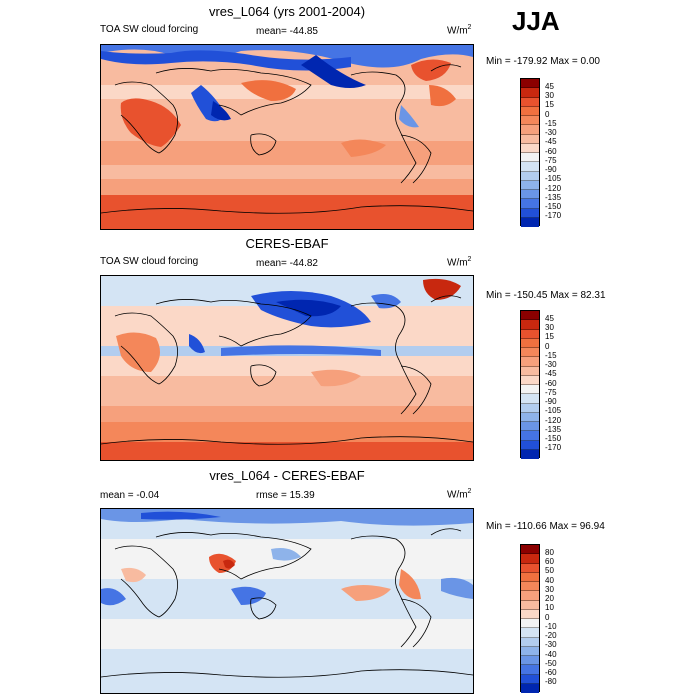 This screenshot has width=700, height=700. I want to click on panel-title: CERES-EBAF, so click(287, 243).